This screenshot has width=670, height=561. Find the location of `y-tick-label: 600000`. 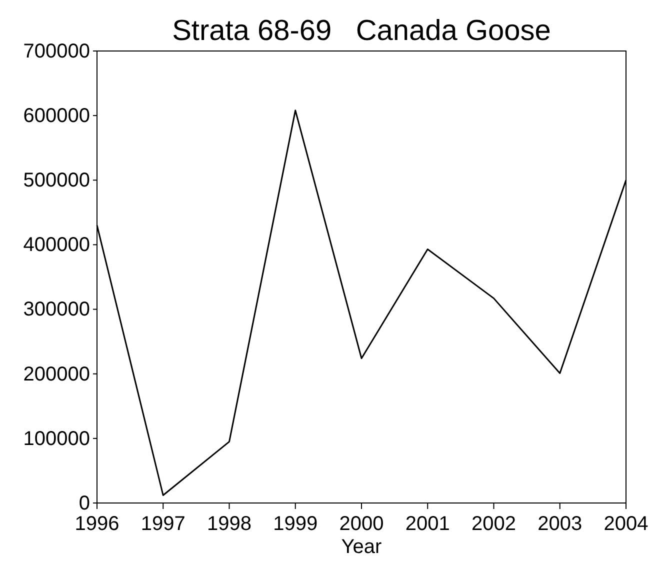

y-tick-label: 600000 is located at coordinates (56, 115).